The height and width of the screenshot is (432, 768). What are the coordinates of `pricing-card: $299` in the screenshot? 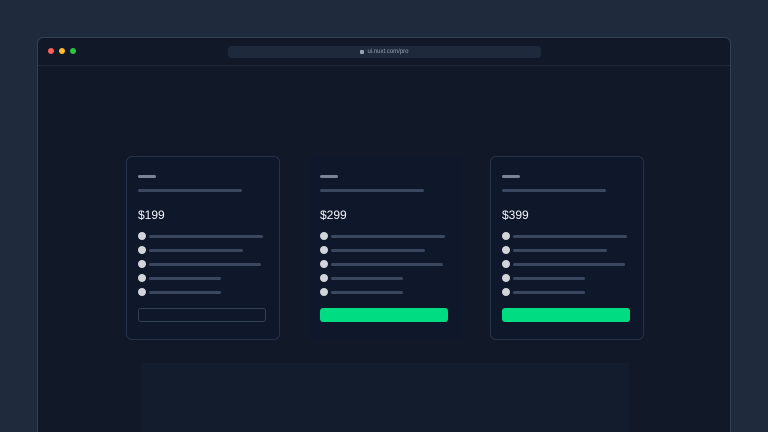 It's located at (385, 248).